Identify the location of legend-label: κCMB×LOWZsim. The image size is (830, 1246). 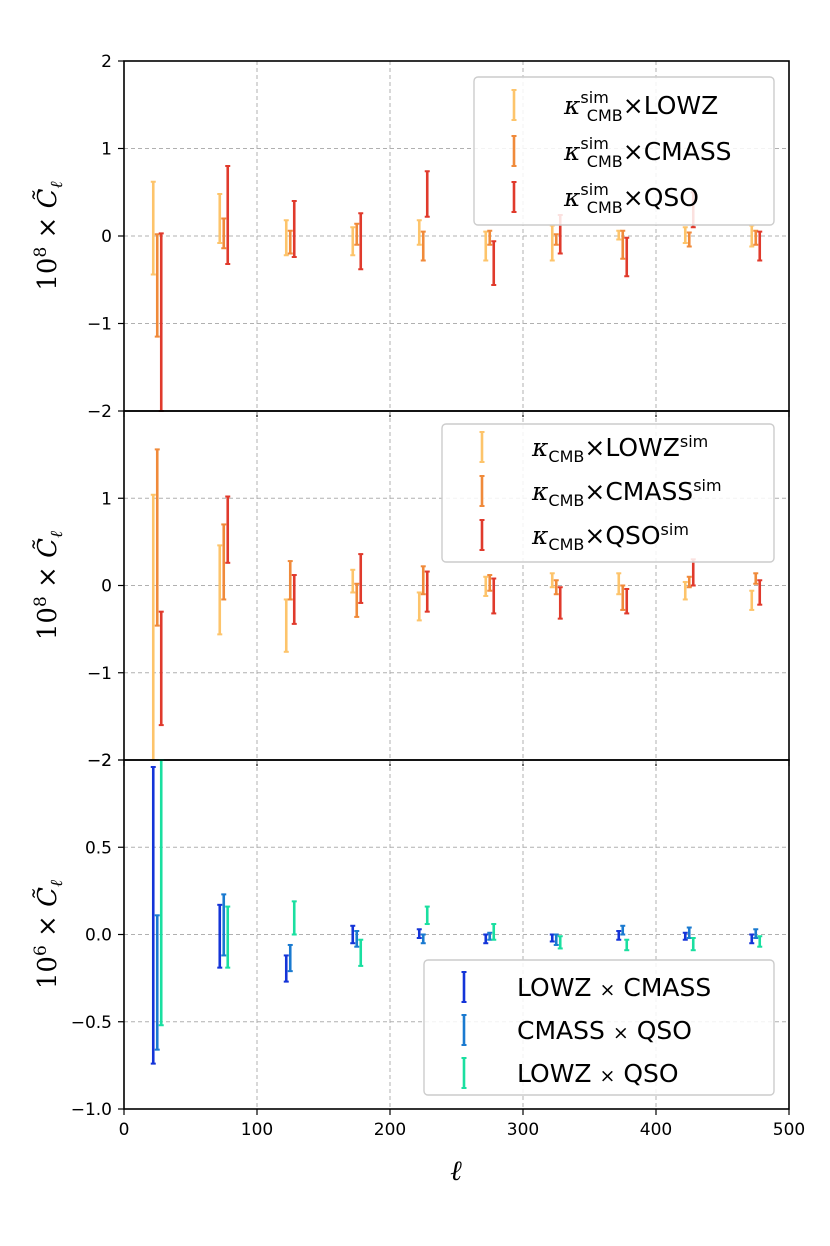
(619, 449).